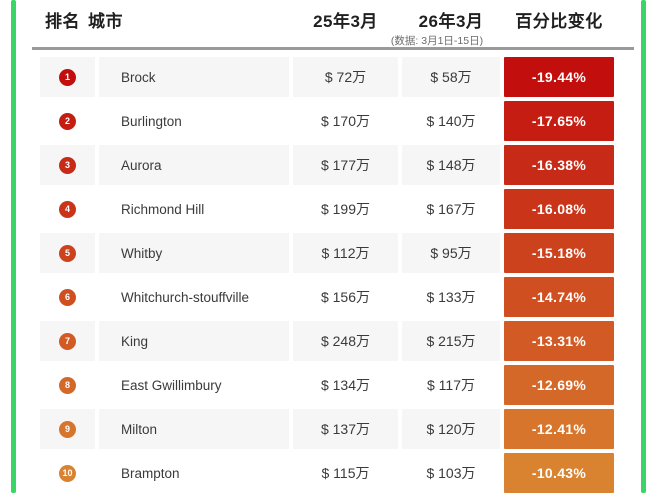 This screenshot has height=497, width=660. What do you see at coordinates (643, 246) in the screenshot?
I see `green-border-right` at bounding box center [643, 246].